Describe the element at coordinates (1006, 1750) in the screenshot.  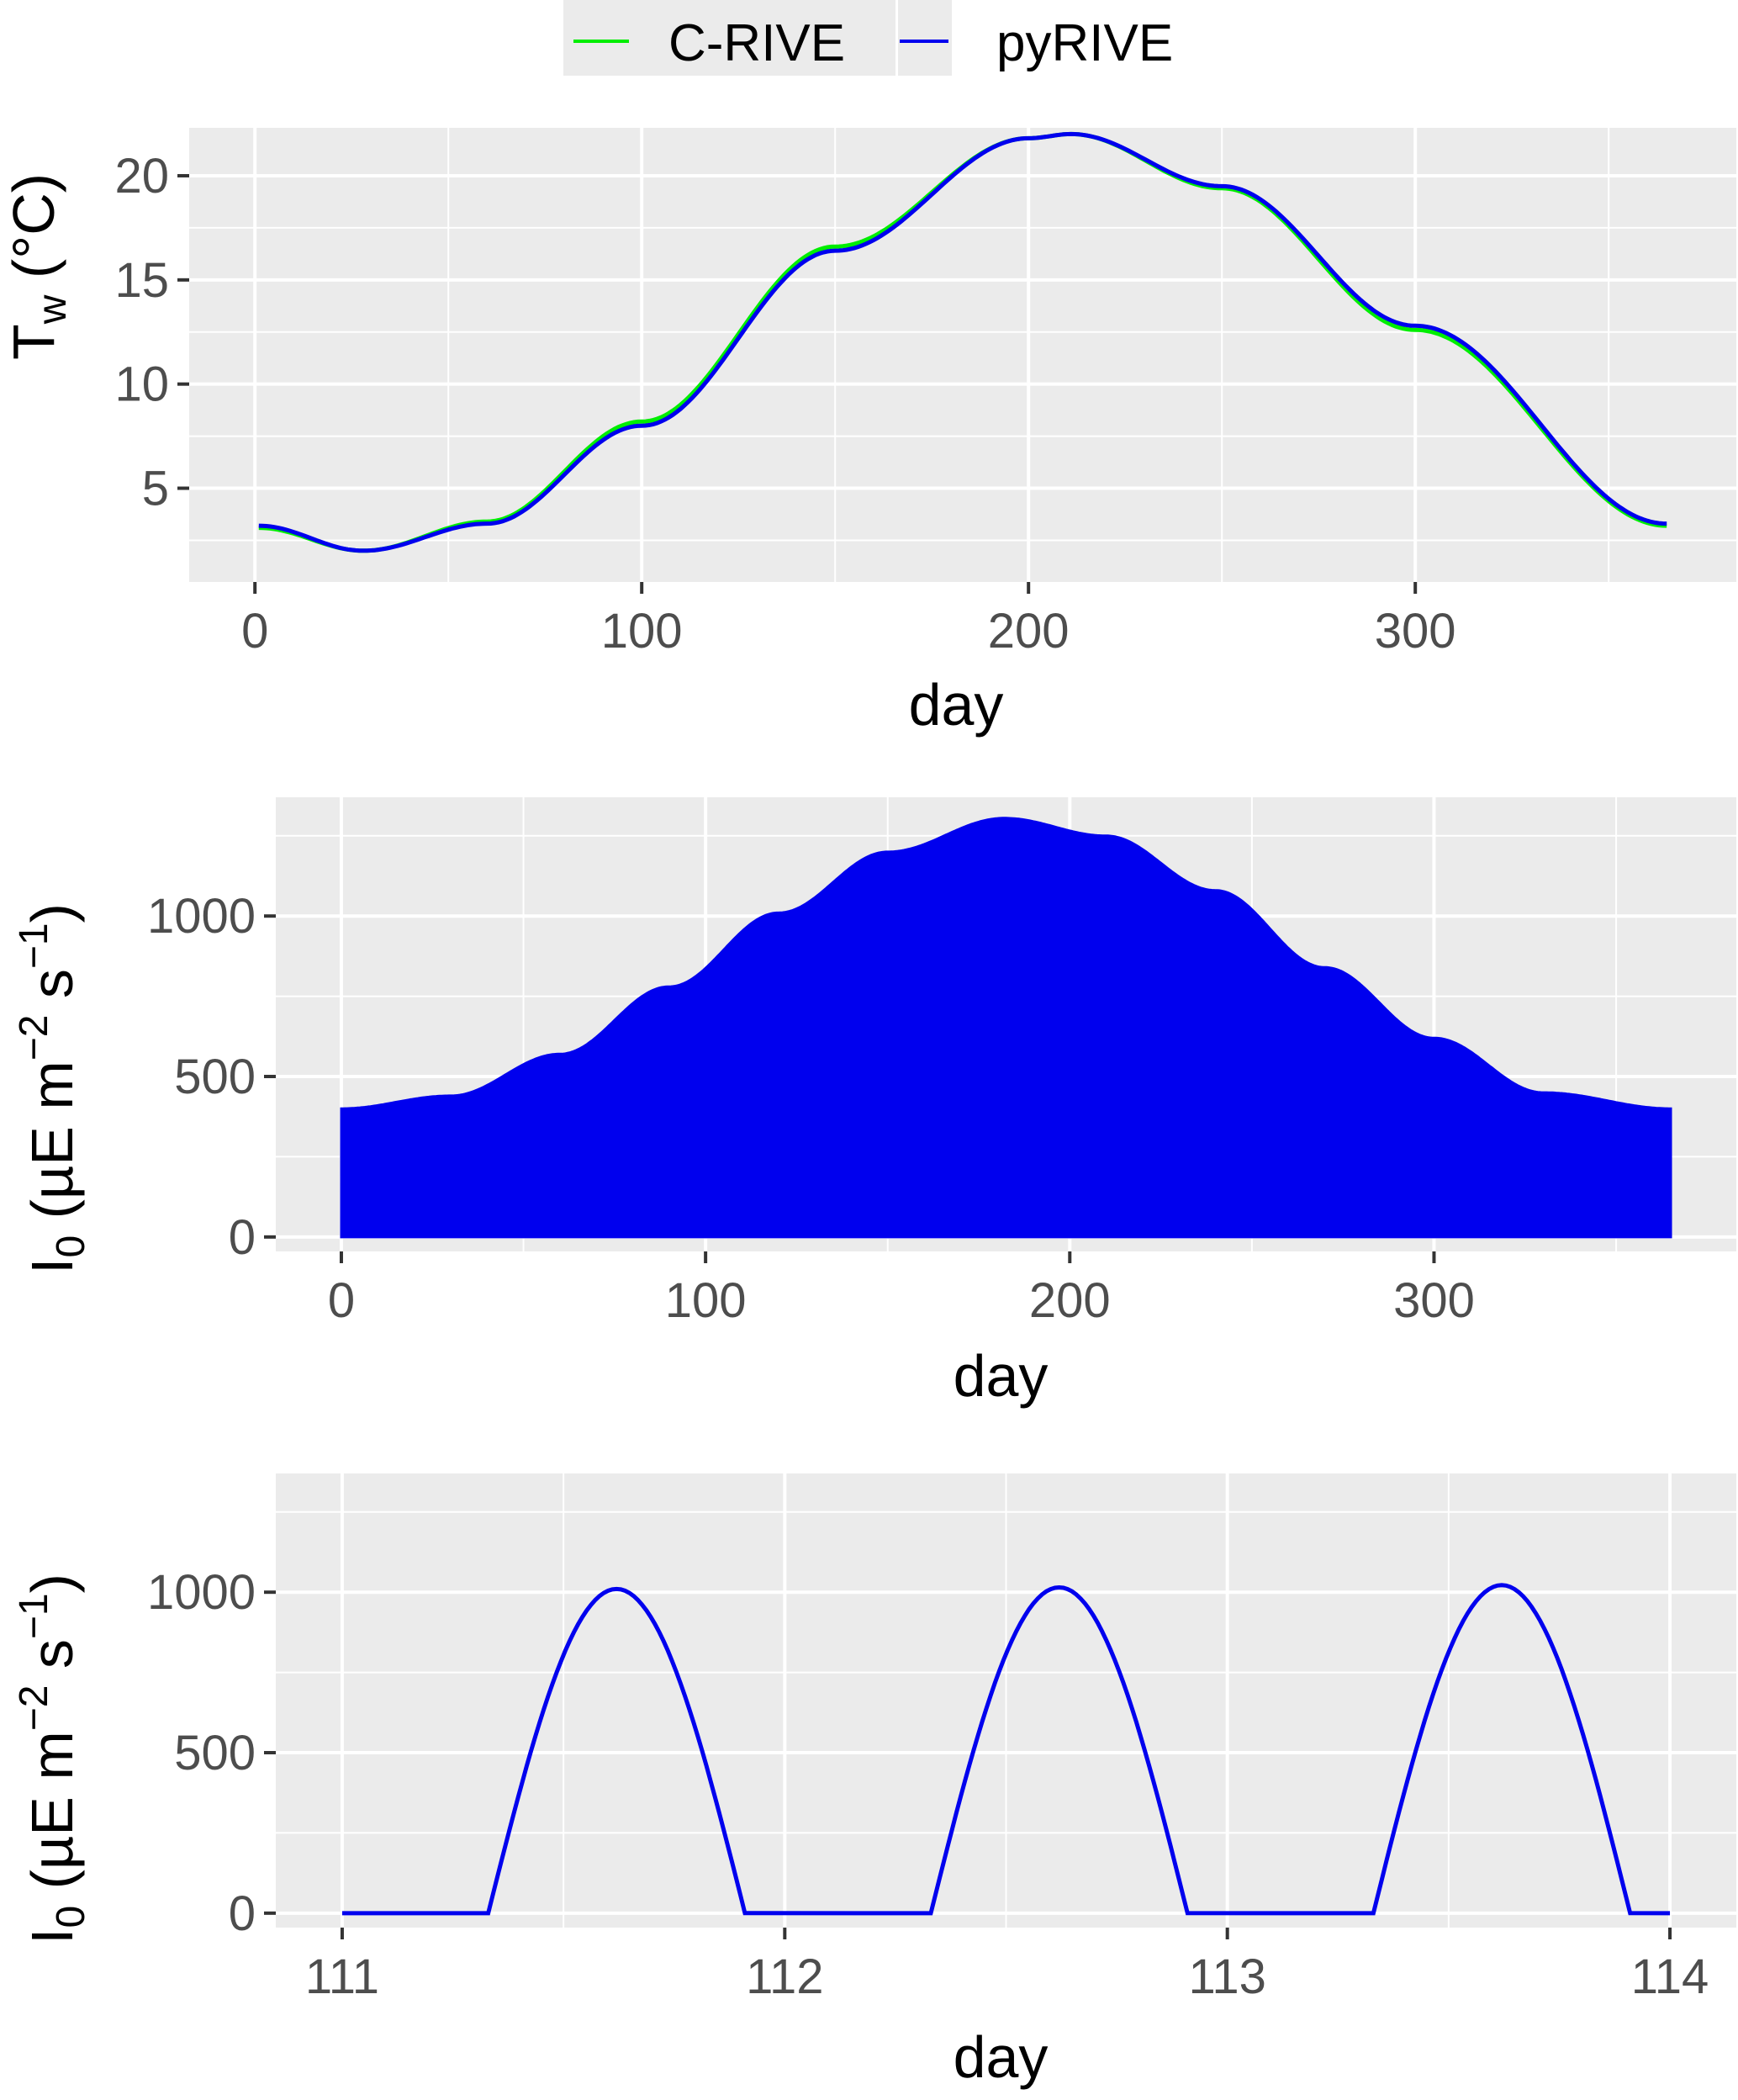
I see `series-line-pyrive` at that location.